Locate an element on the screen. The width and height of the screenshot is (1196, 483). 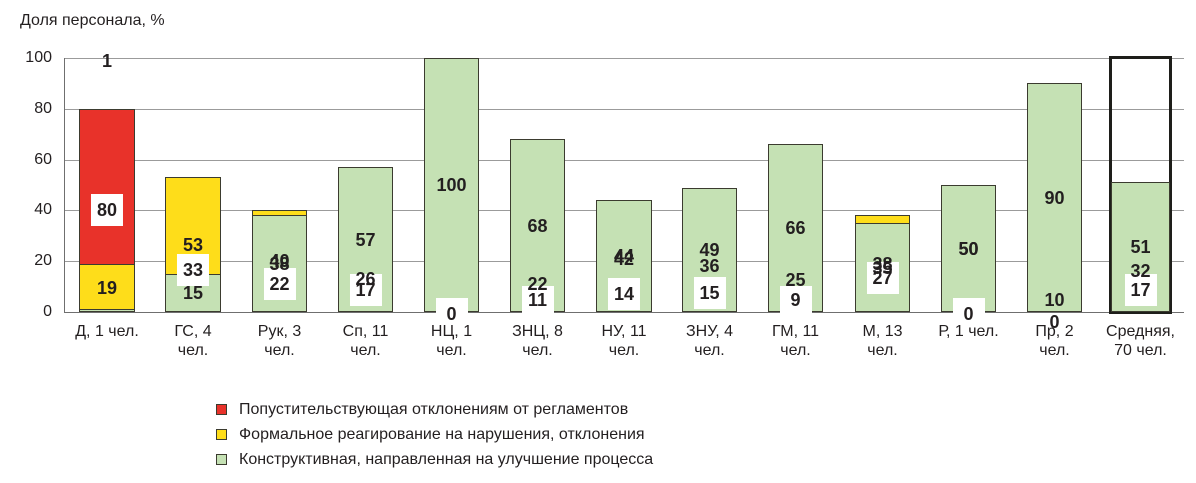
y-tick-label: 80 is located at coordinates (43, 108).